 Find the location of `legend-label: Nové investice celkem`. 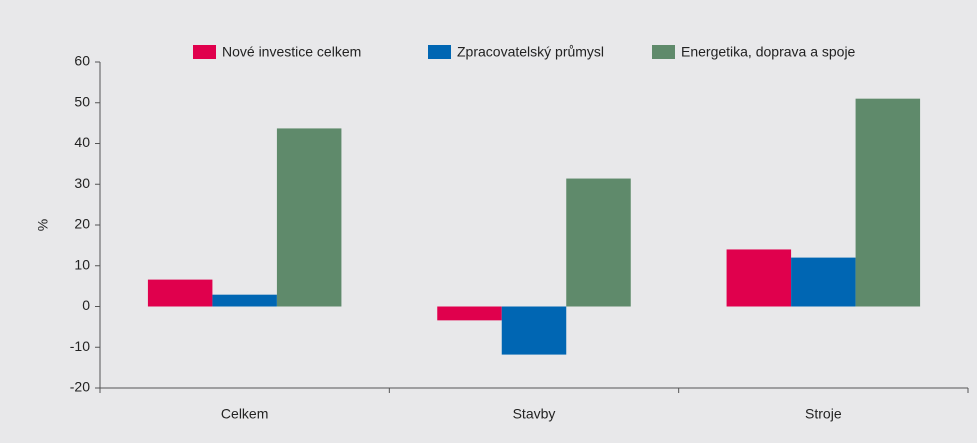

legend-label: Nové investice celkem is located at coordinates (291, 52).